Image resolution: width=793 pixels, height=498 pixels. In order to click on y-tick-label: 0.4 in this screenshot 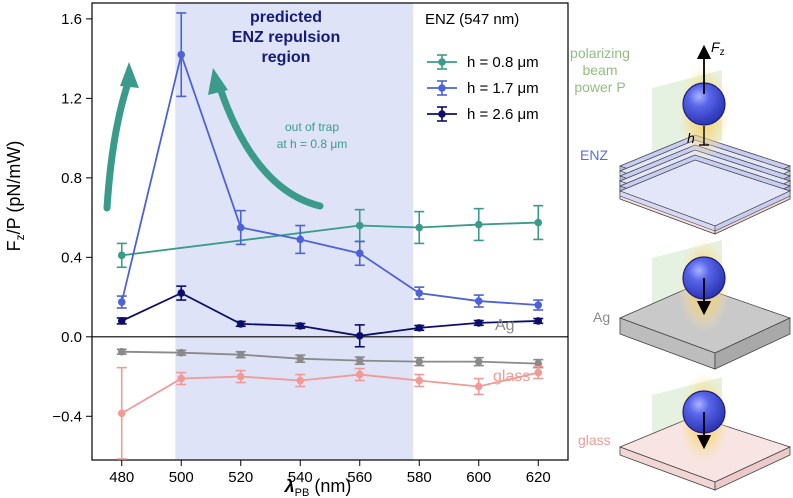, I will do `click(71, 257)`.